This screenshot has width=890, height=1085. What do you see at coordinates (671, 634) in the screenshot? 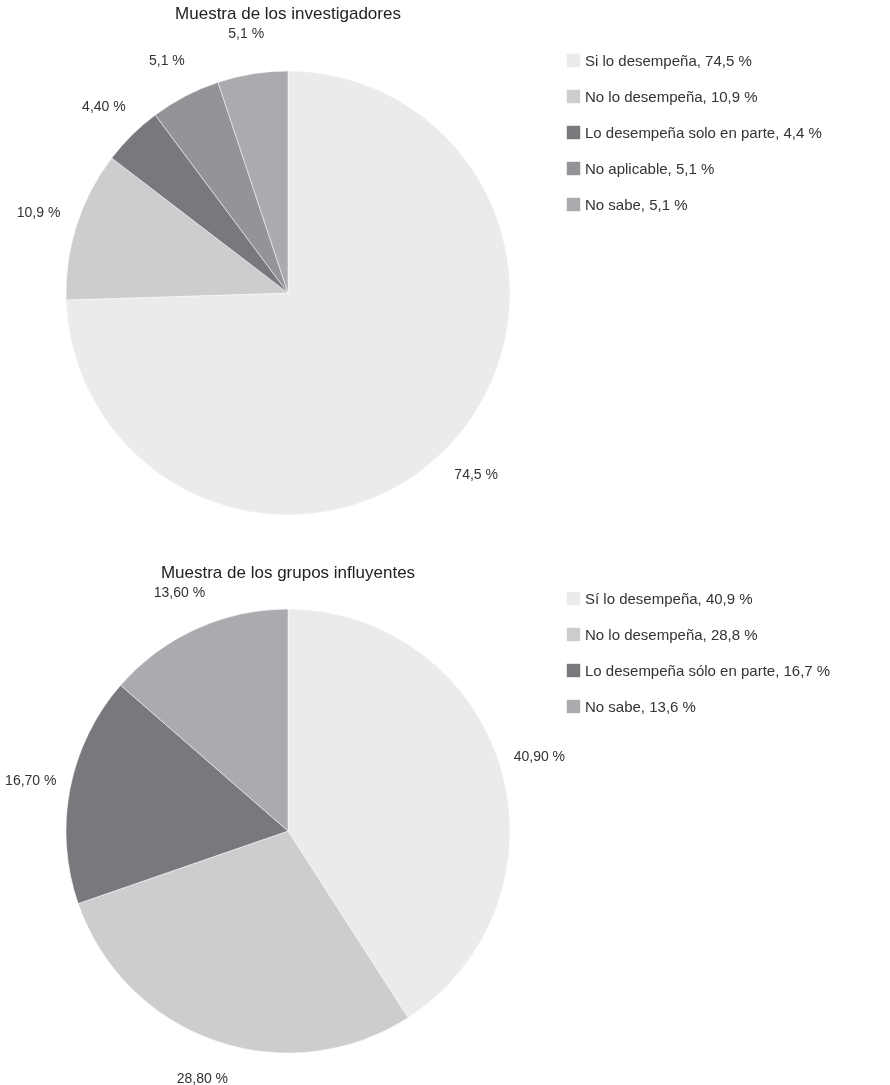
I see `legend-label: No lo desempeña, 28,8 %` at bounding box center [671, 634].